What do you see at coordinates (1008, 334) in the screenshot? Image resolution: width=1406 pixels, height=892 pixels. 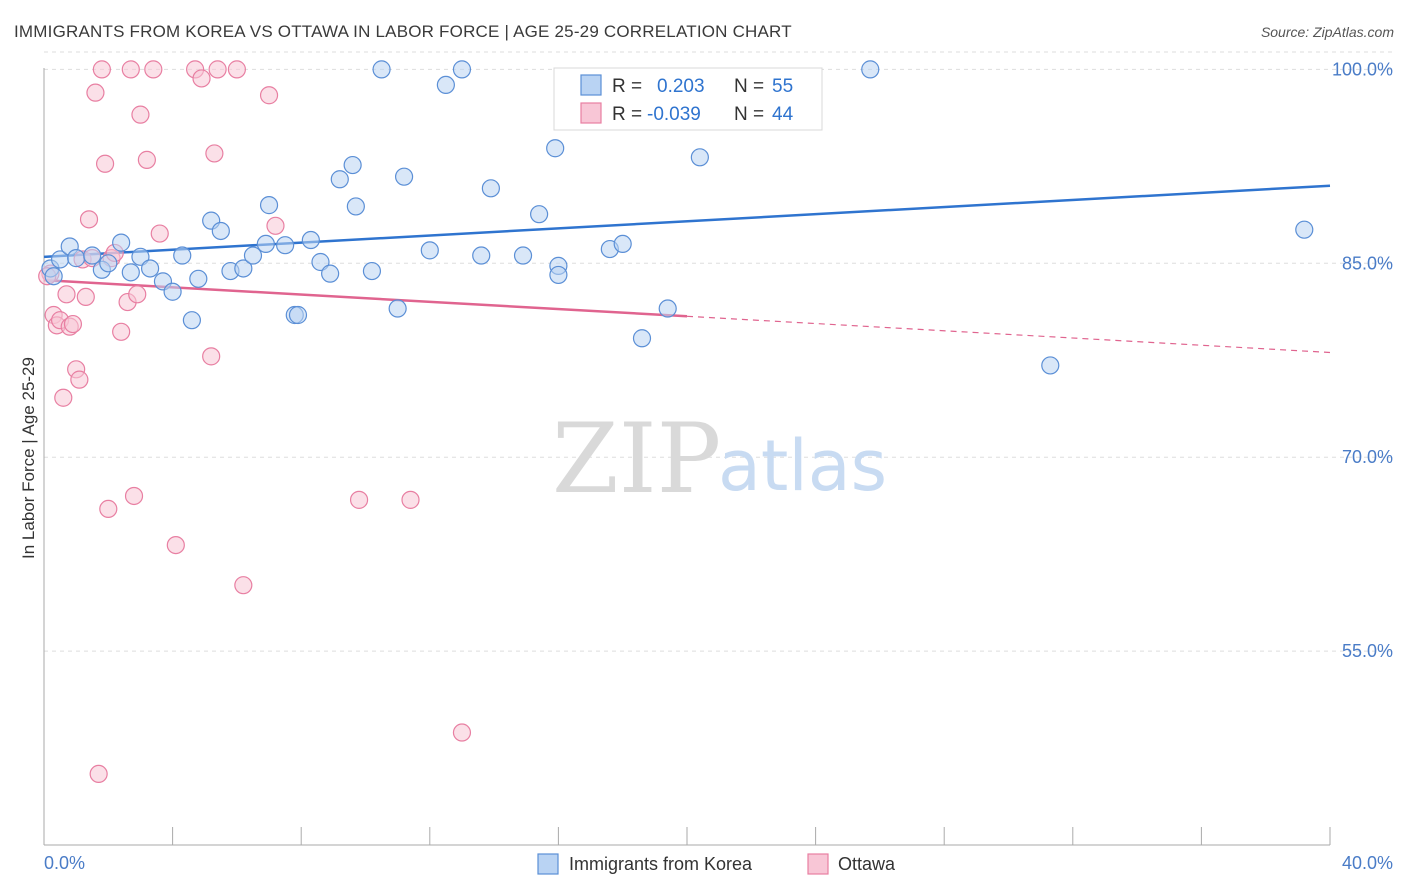 I see `trend-line-ottawa-extension` at bounding box center [1008, 334].